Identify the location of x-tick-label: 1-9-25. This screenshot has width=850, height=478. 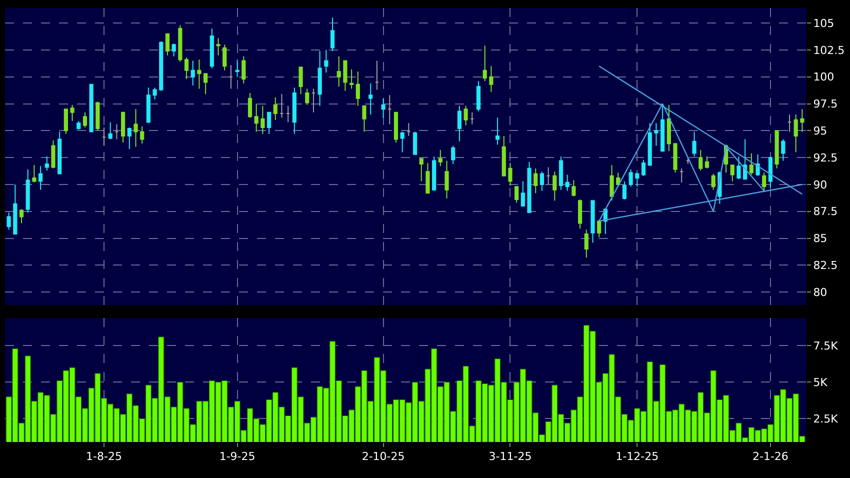
(237, 457).